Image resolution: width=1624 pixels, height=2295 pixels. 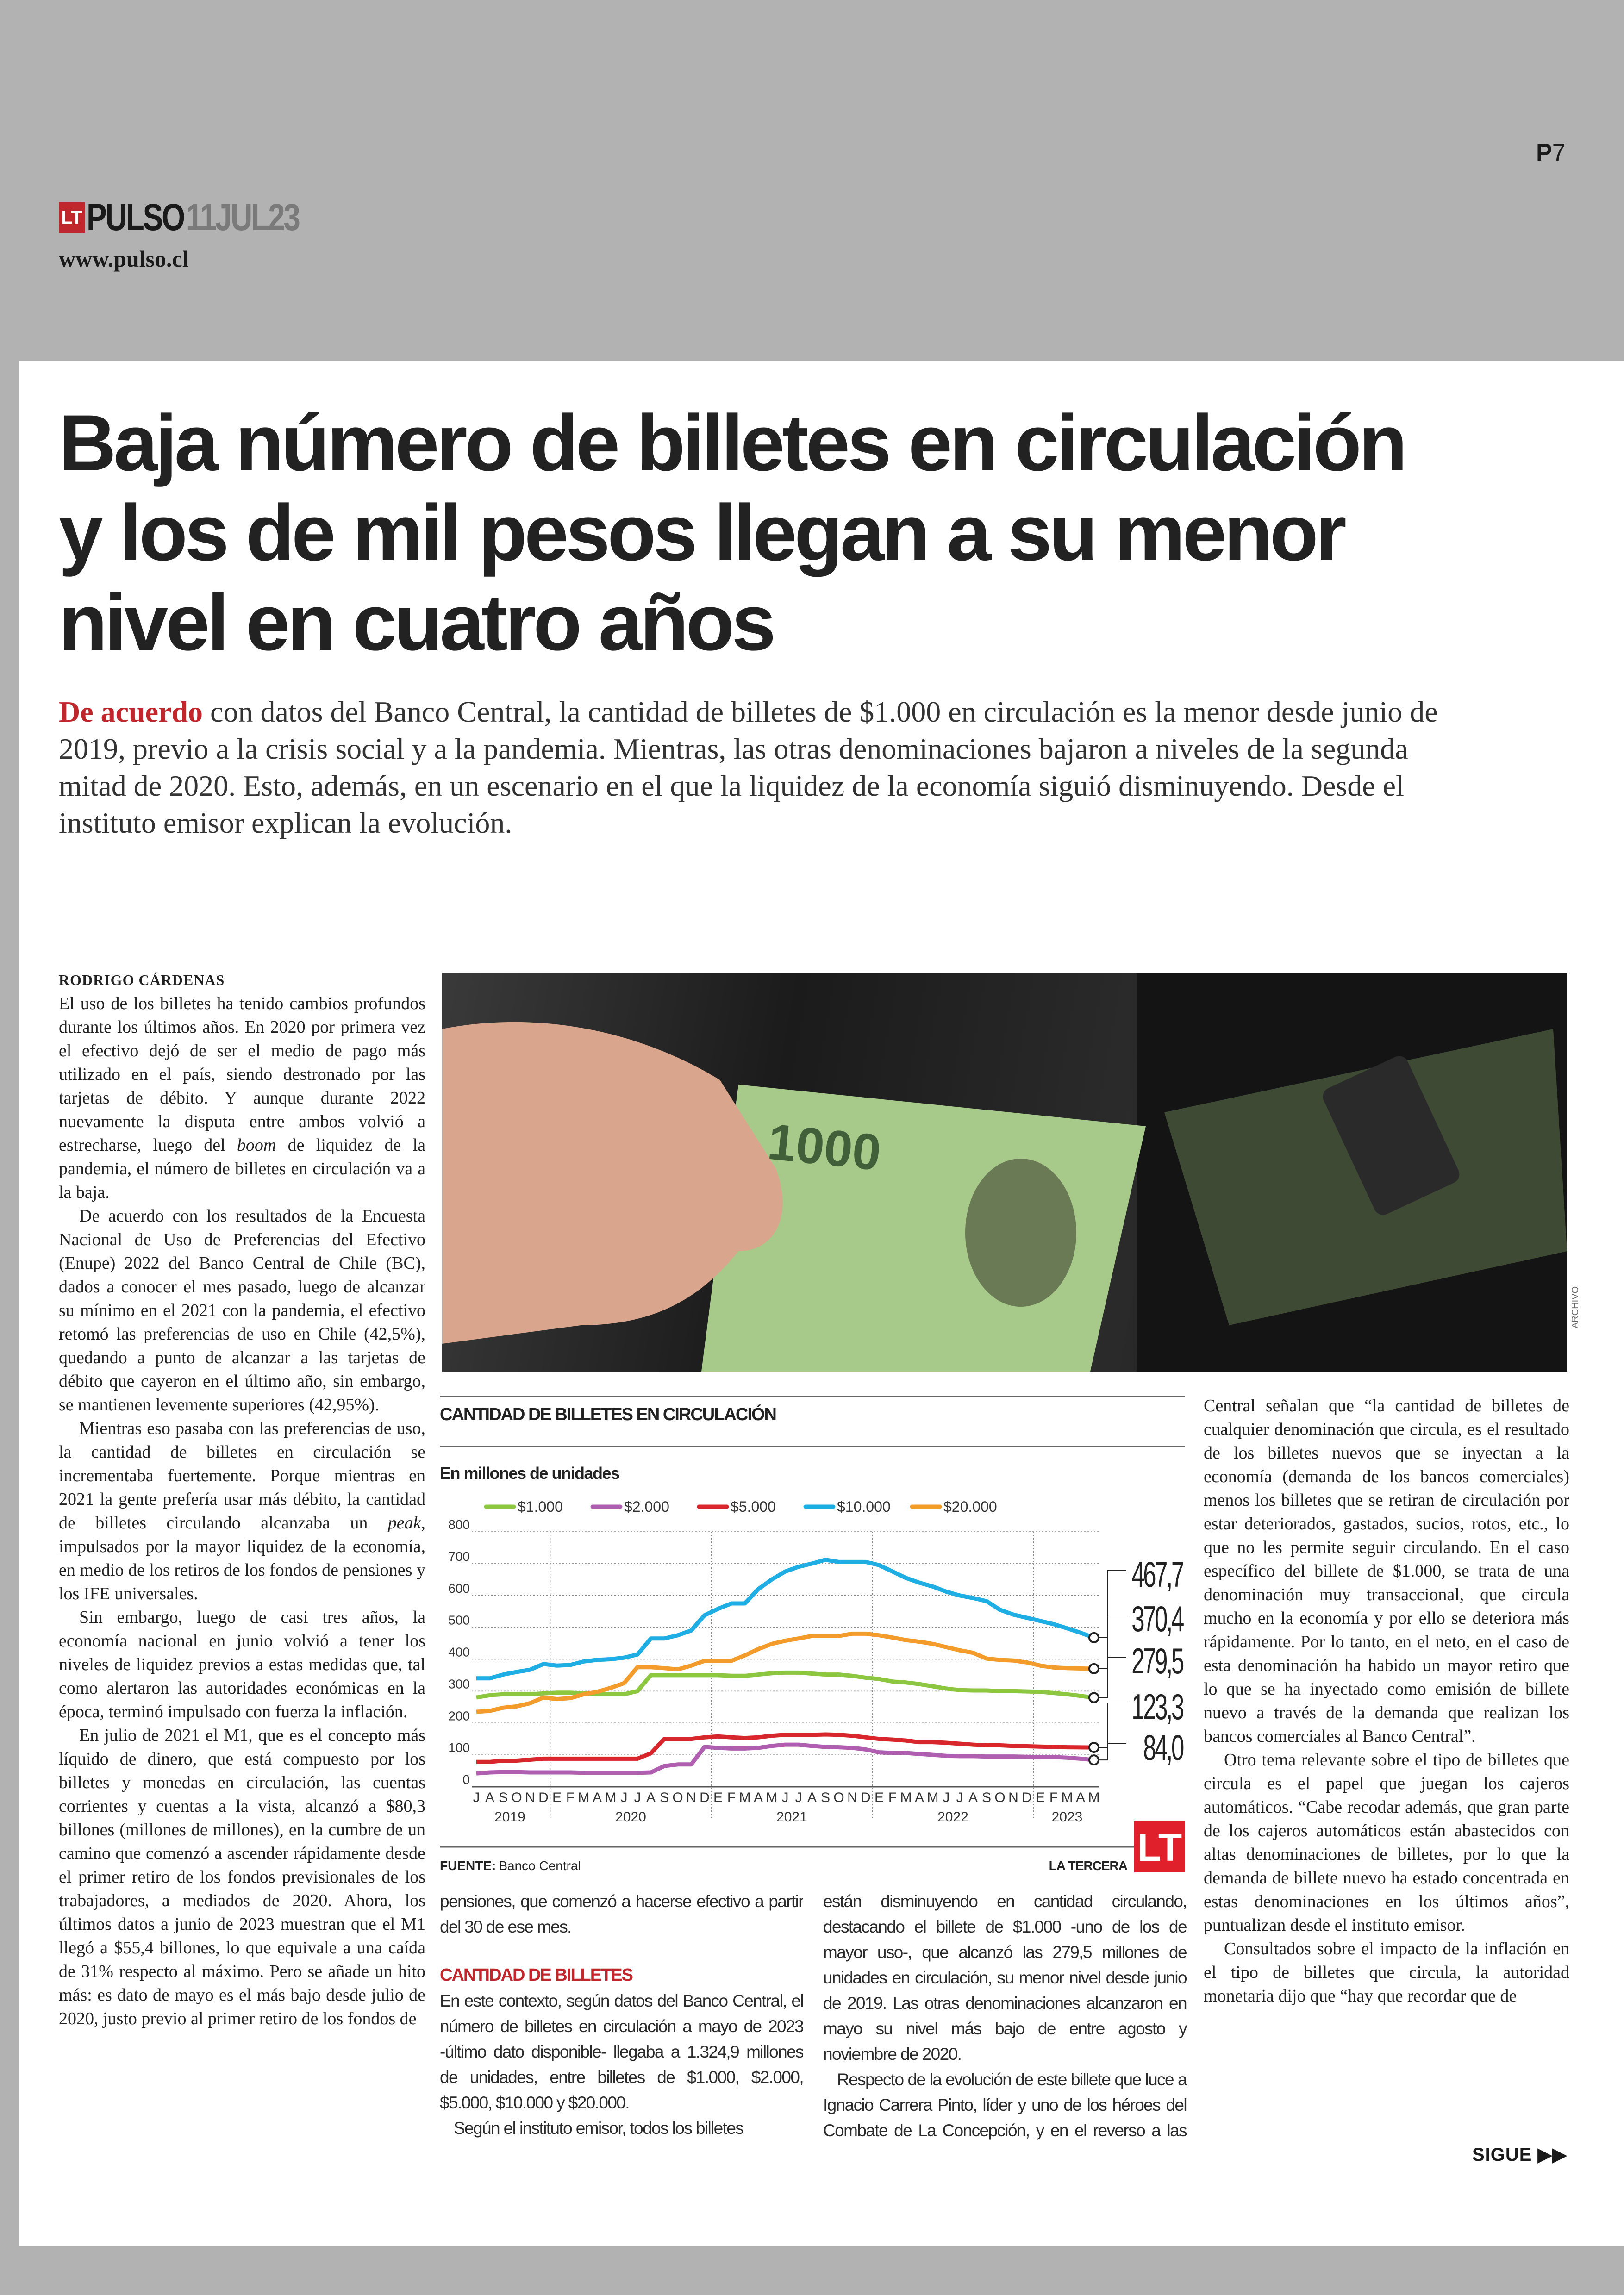 What do you see at coordinates (608, 1414) in the screenshot?
I see `chart-title: CANTIDAD DE BILLETES EN CIRCULACIÓN` at bounding box center [608, 1414].